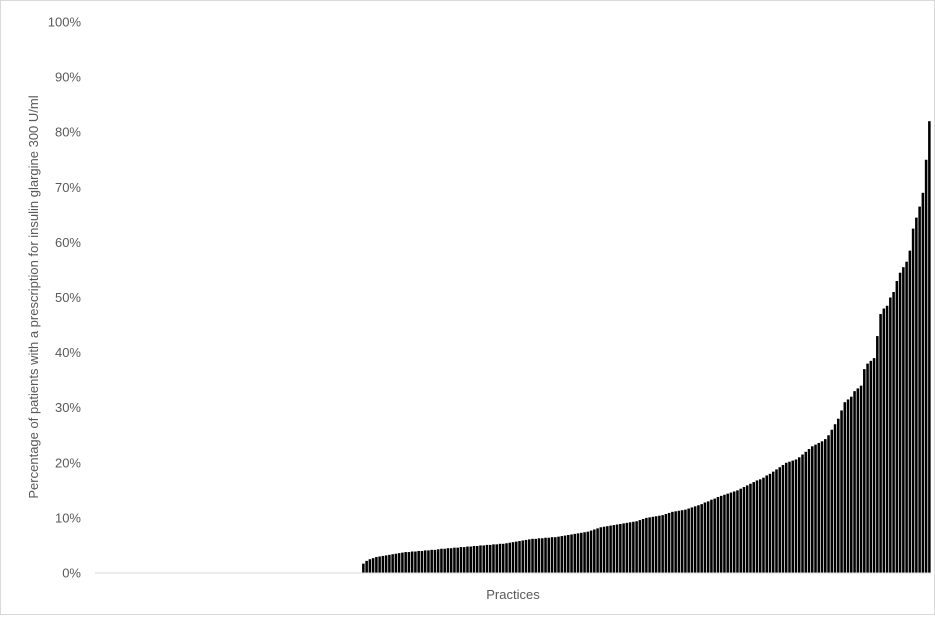 The image size is (935, 619). What do you see at coordinates (65, 22) in the screenshot?
I see `y-tick-label: 100%` at bounding box center [65, 22].